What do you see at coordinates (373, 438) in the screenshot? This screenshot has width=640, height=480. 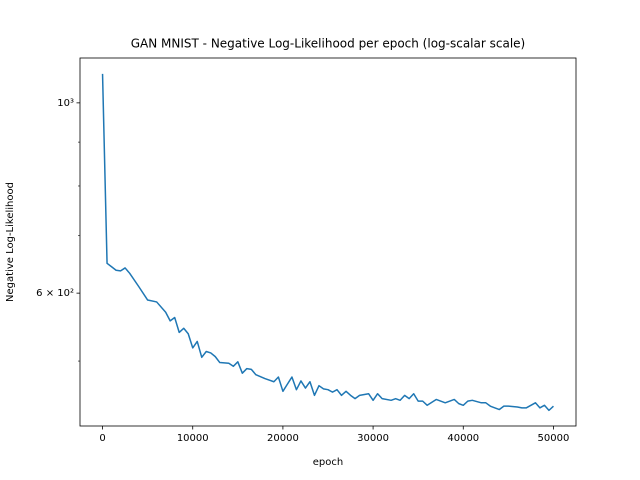 I see `x-tick-label: 30000` at bounding box center [373, 438].